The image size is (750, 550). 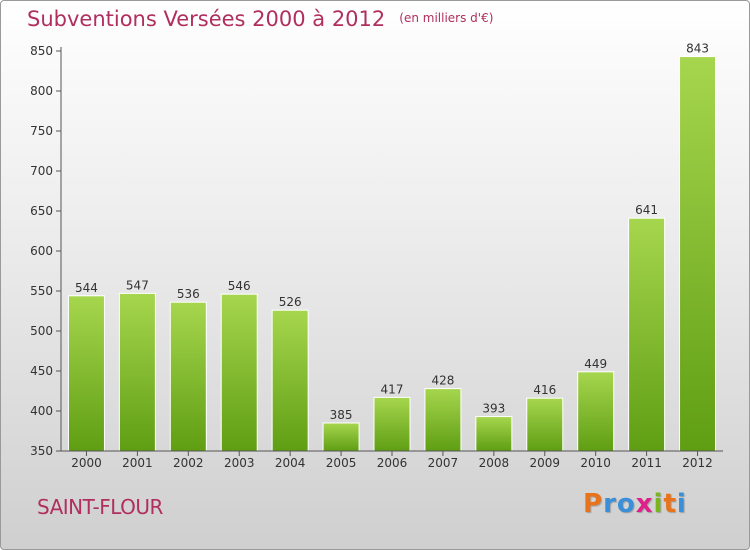 What do you see at coordinates (697, 49) in the screenshot?
I see `value-label-2012: 843` at bounding box center [697, 49].